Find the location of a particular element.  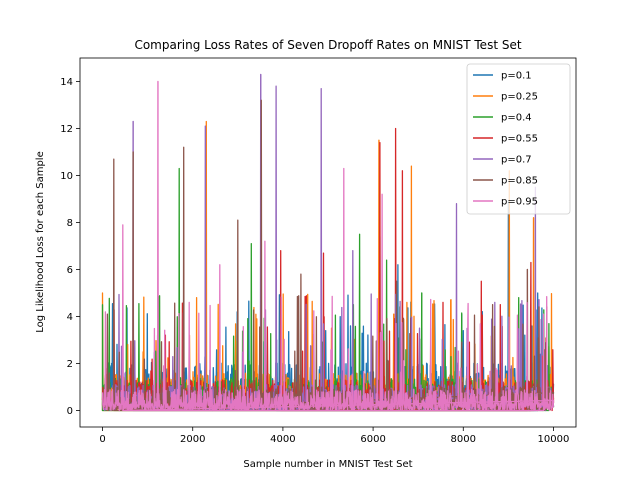

legend-label: p=0.7 is located at coordinates (516, 160).